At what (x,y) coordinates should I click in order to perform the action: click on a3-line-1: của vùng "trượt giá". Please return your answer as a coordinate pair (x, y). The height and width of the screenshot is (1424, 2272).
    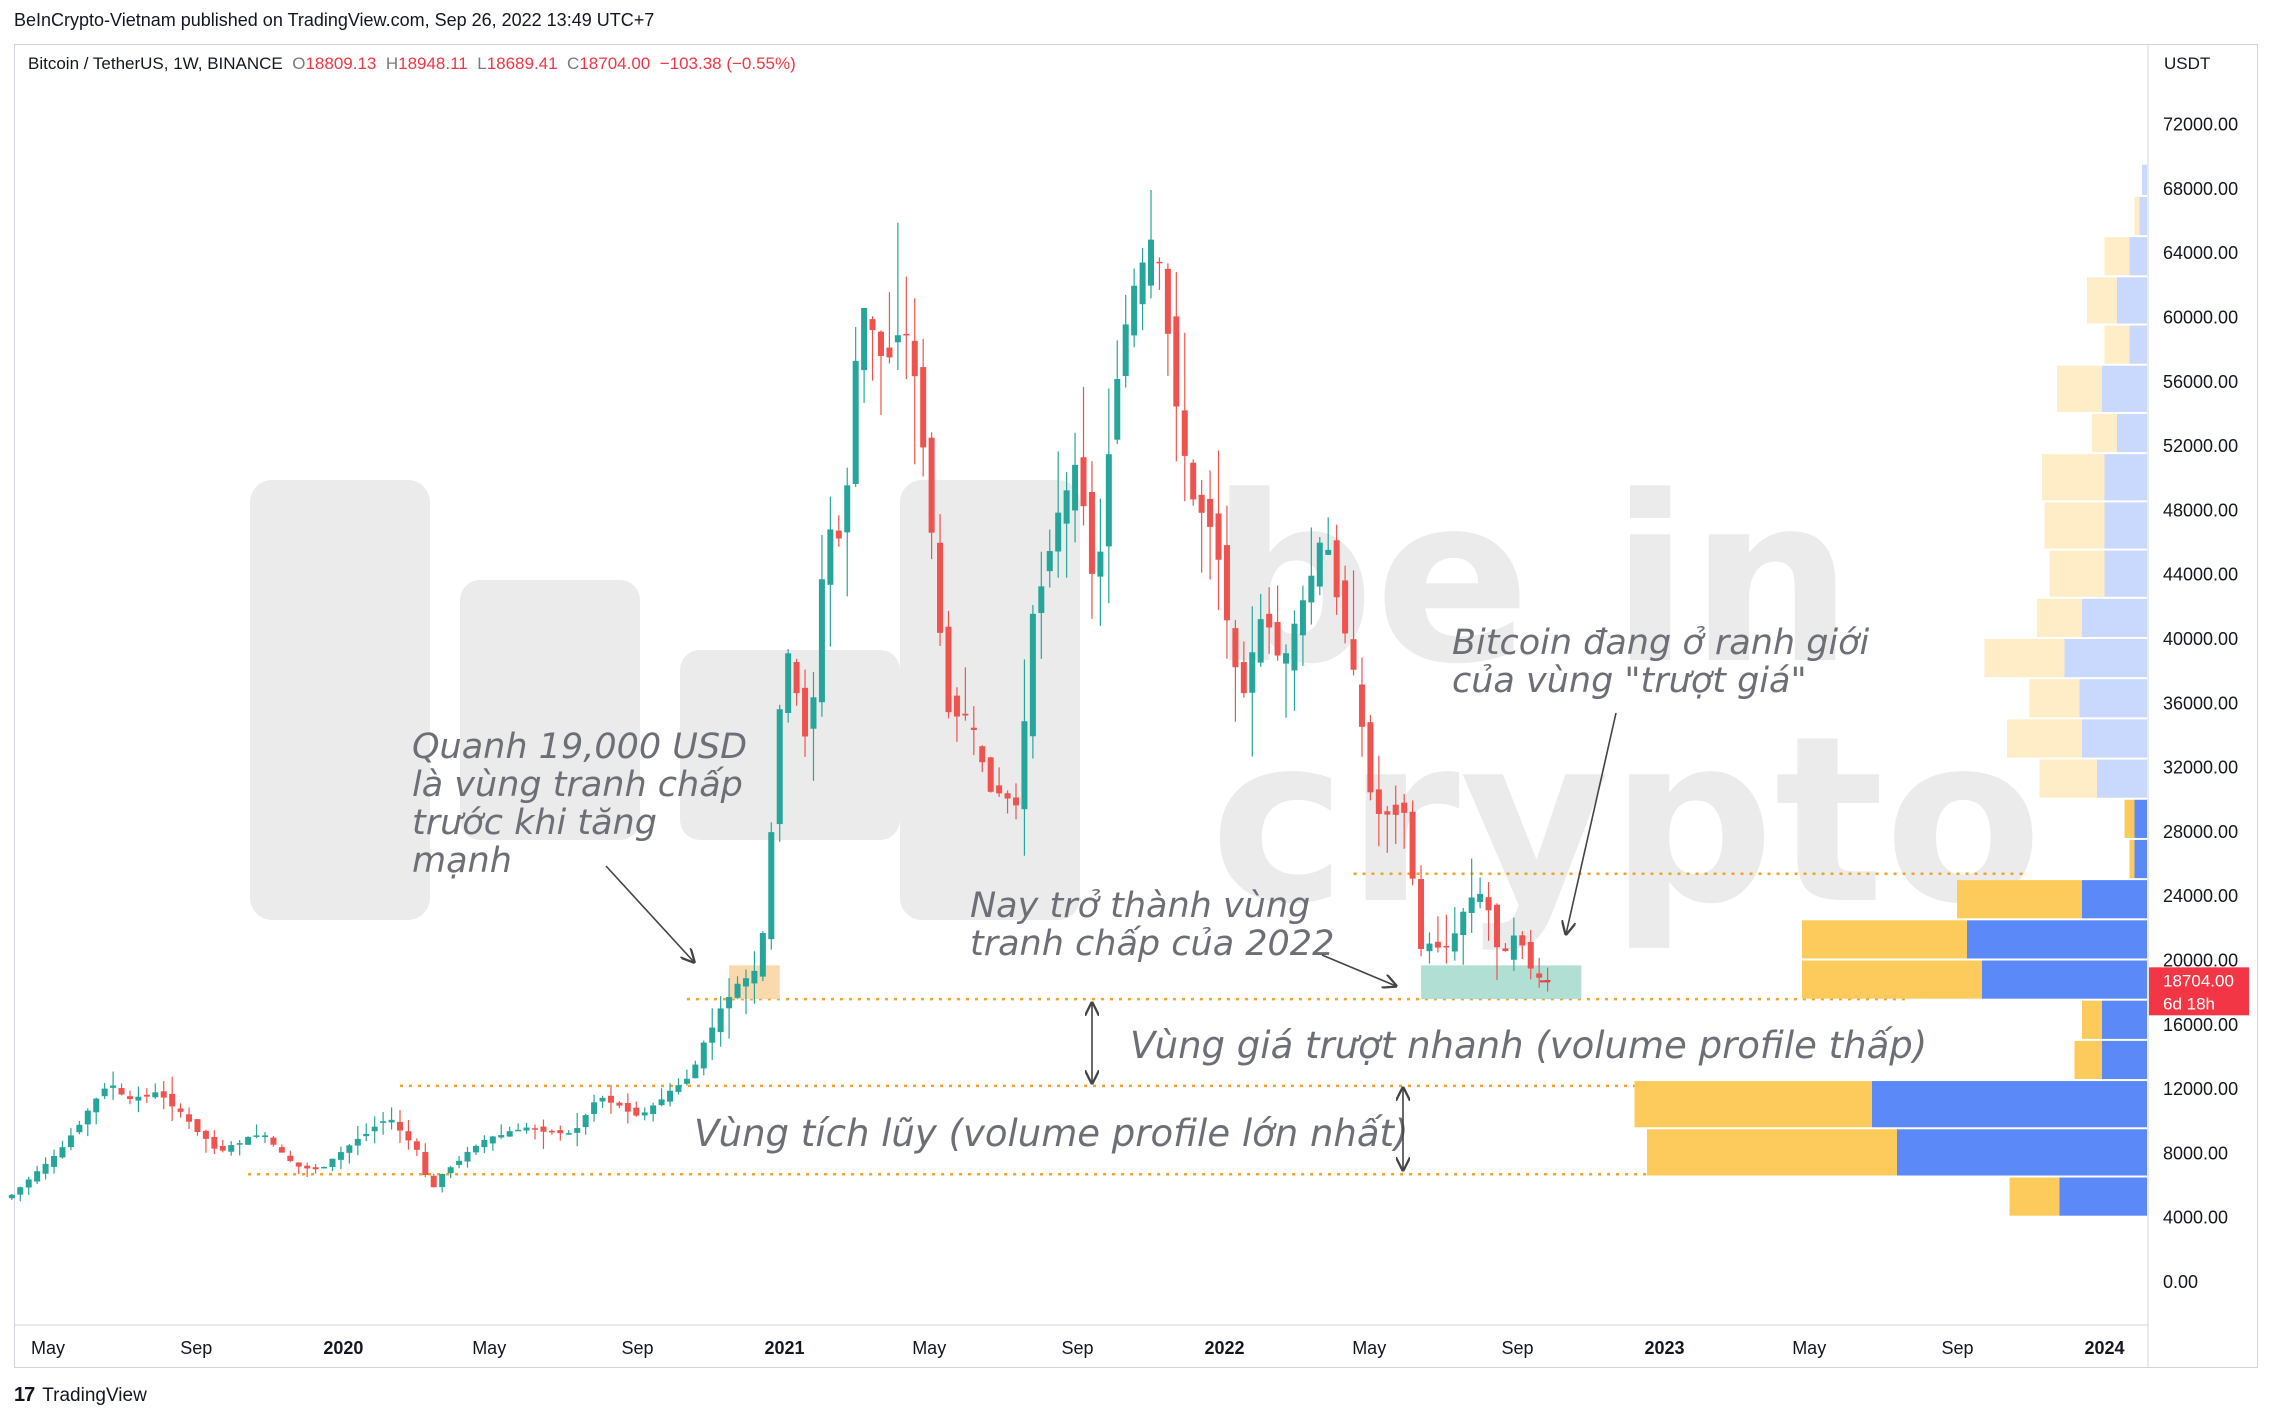
    Looking at the image, I should click on (1629, 681).